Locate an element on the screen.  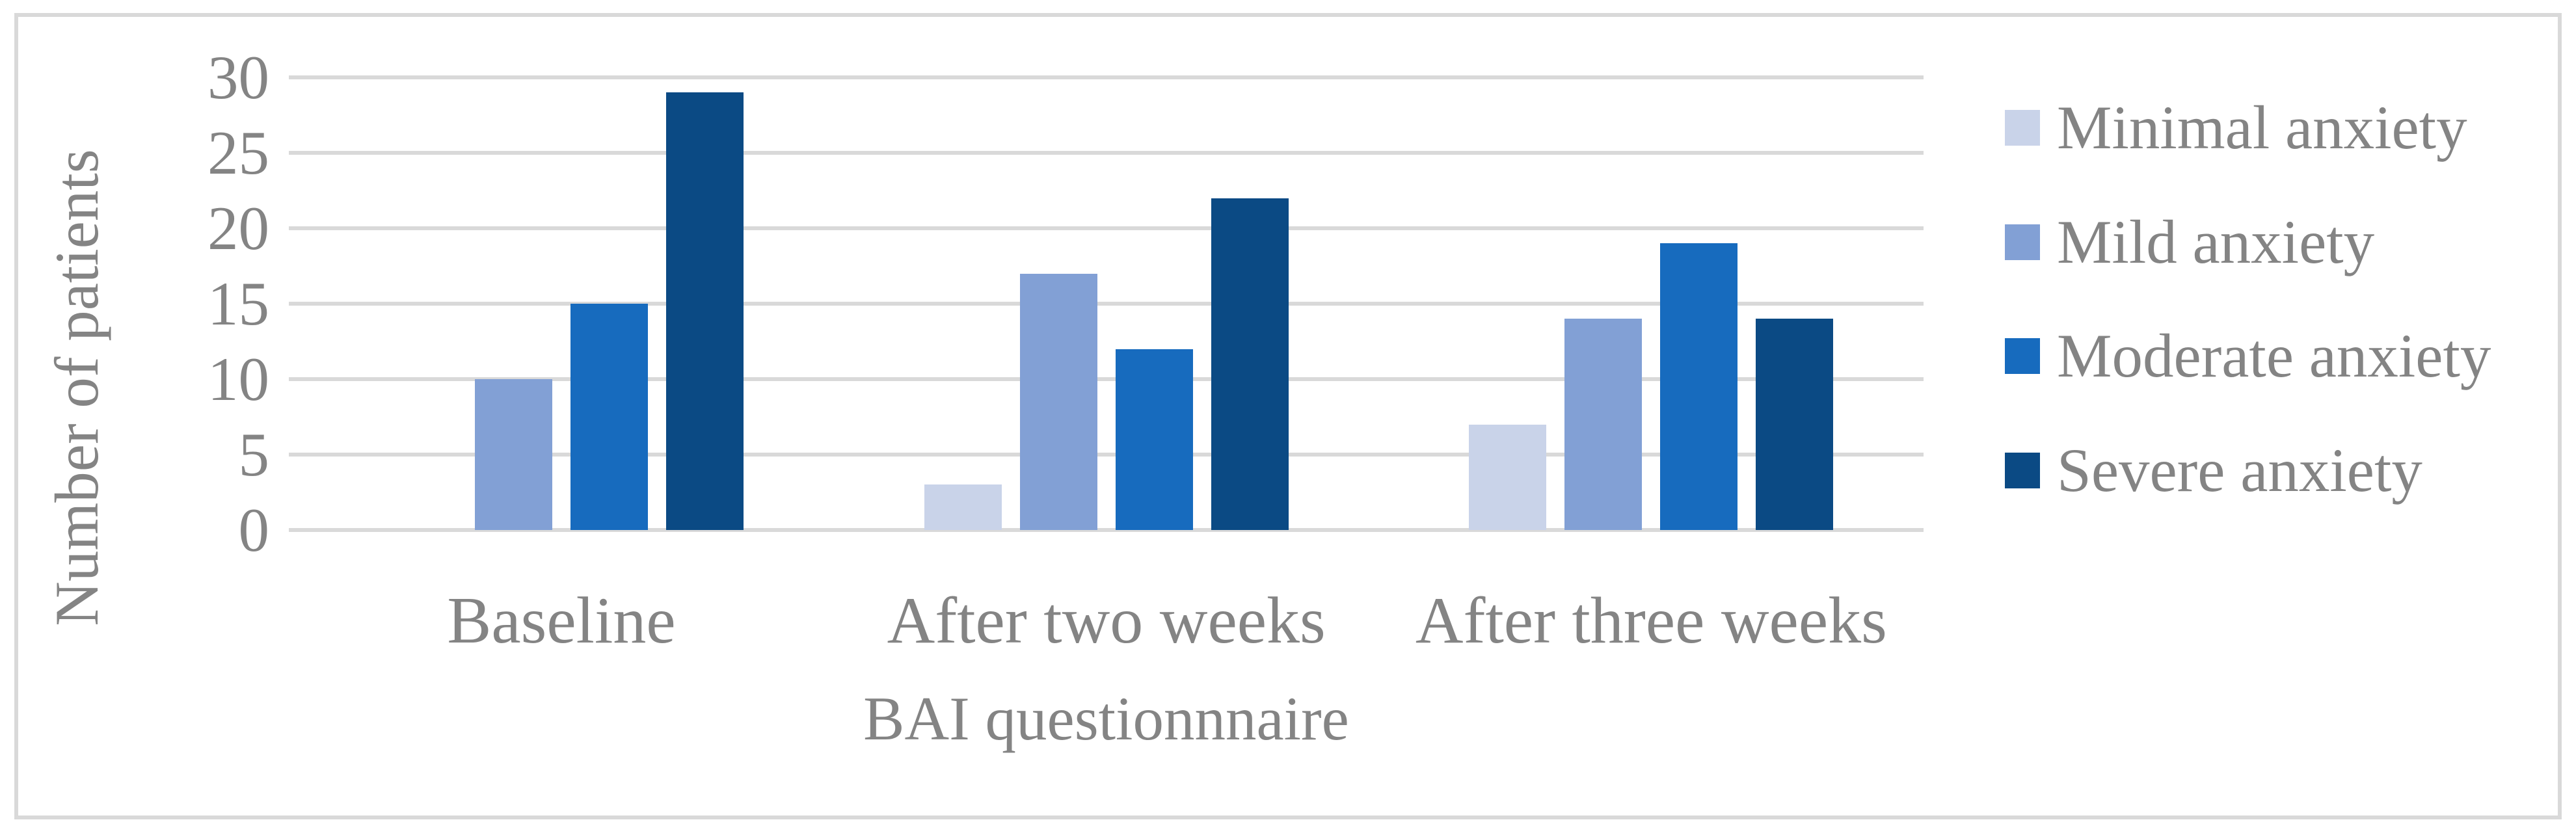
x-category-label-0: Baseline is located at coordinates (561, 620).